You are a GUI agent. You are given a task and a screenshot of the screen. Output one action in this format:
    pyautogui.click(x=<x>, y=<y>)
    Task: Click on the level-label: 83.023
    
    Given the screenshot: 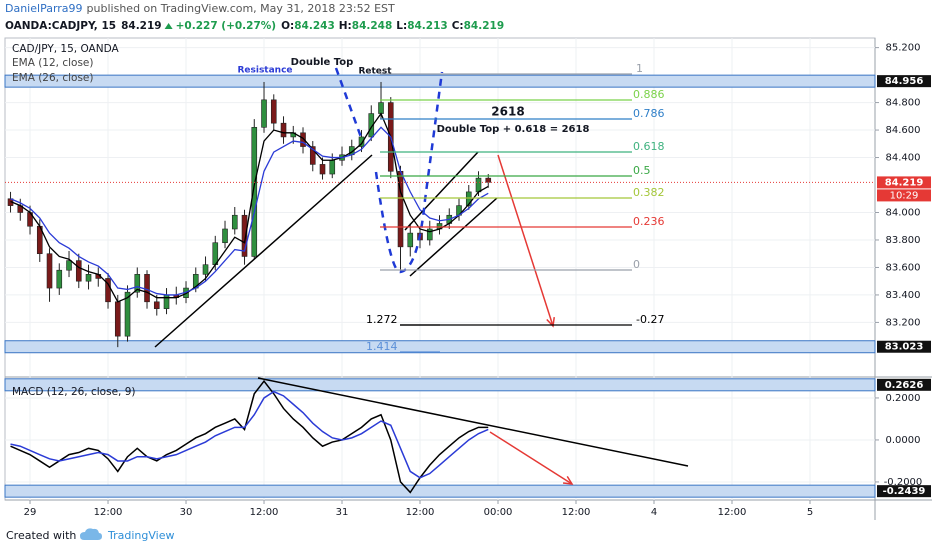 What is the action you would take?
    pyautogui.click(x=904, y=347)
    